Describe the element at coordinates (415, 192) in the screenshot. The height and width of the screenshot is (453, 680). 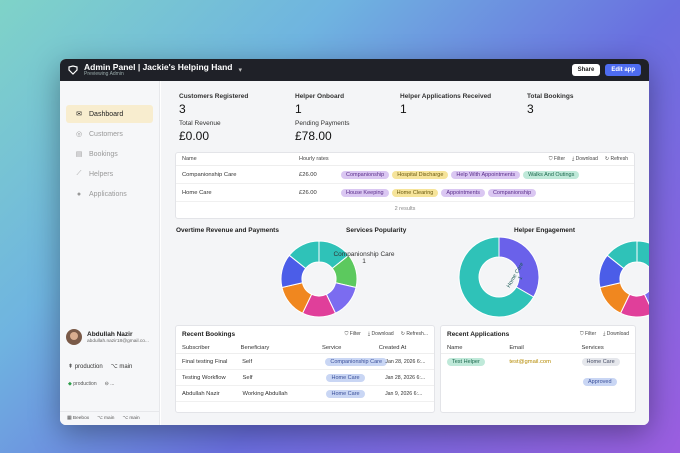
I see `service-tag: Home Clearing` at that location.